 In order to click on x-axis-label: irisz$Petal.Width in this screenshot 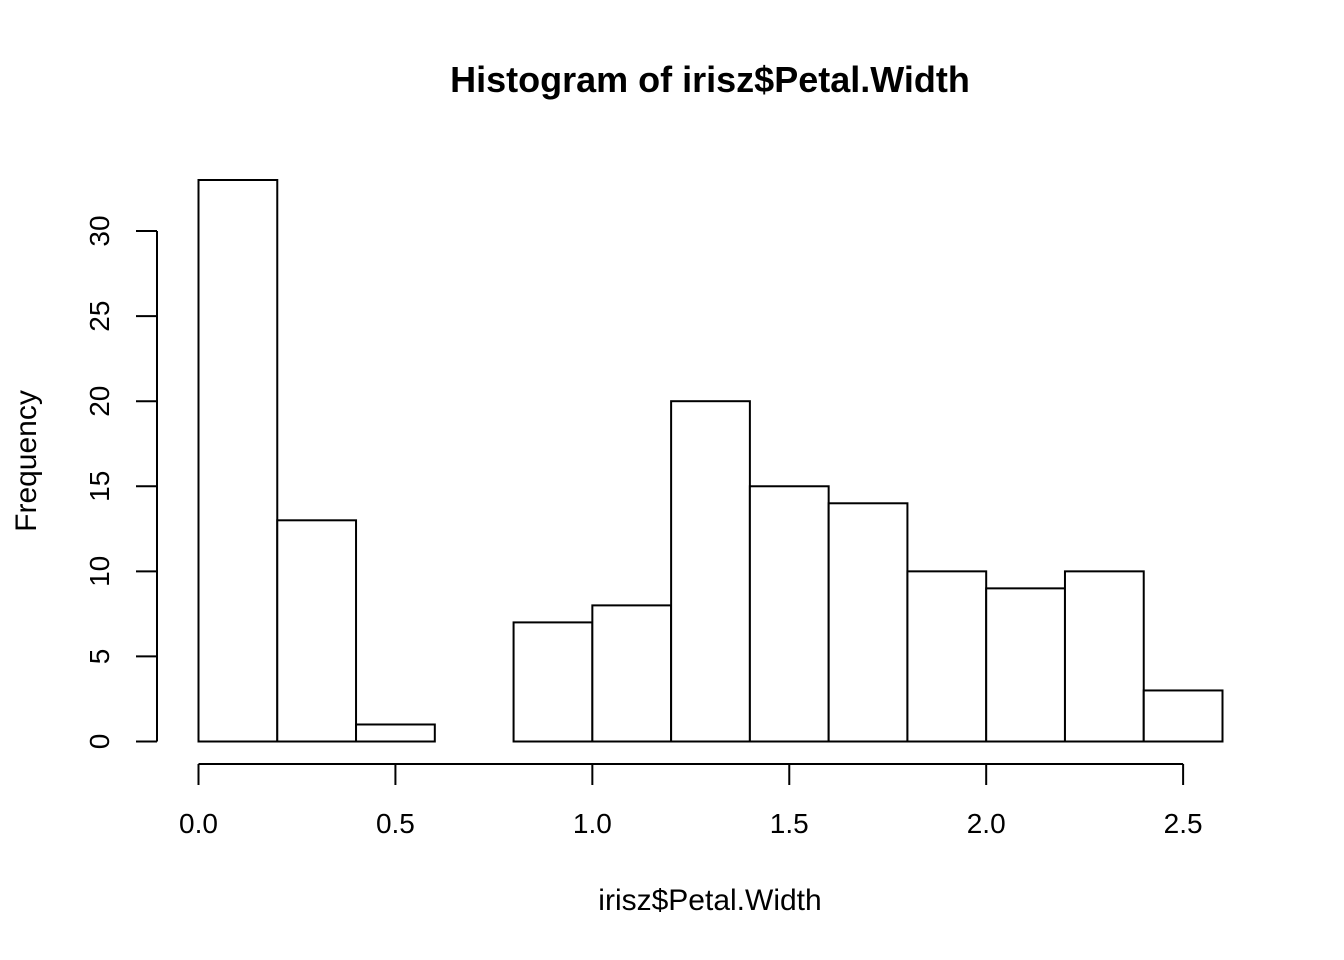, I will do `click(709, 900)`.